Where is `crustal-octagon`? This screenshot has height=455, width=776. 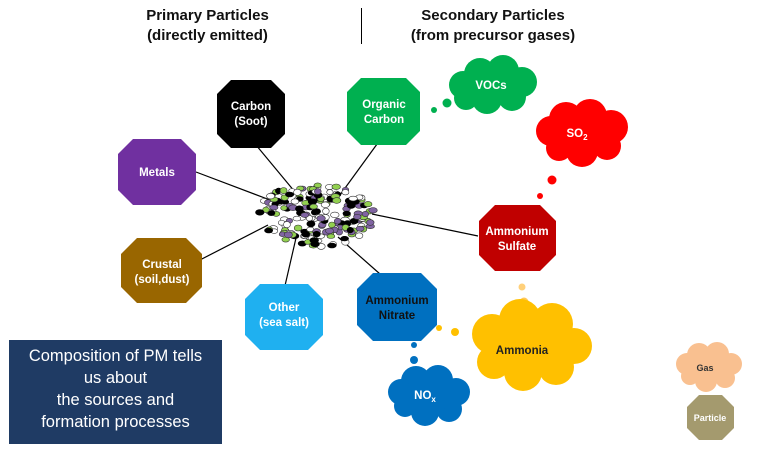
crustal-octagon is located at coordinates (161, 270).